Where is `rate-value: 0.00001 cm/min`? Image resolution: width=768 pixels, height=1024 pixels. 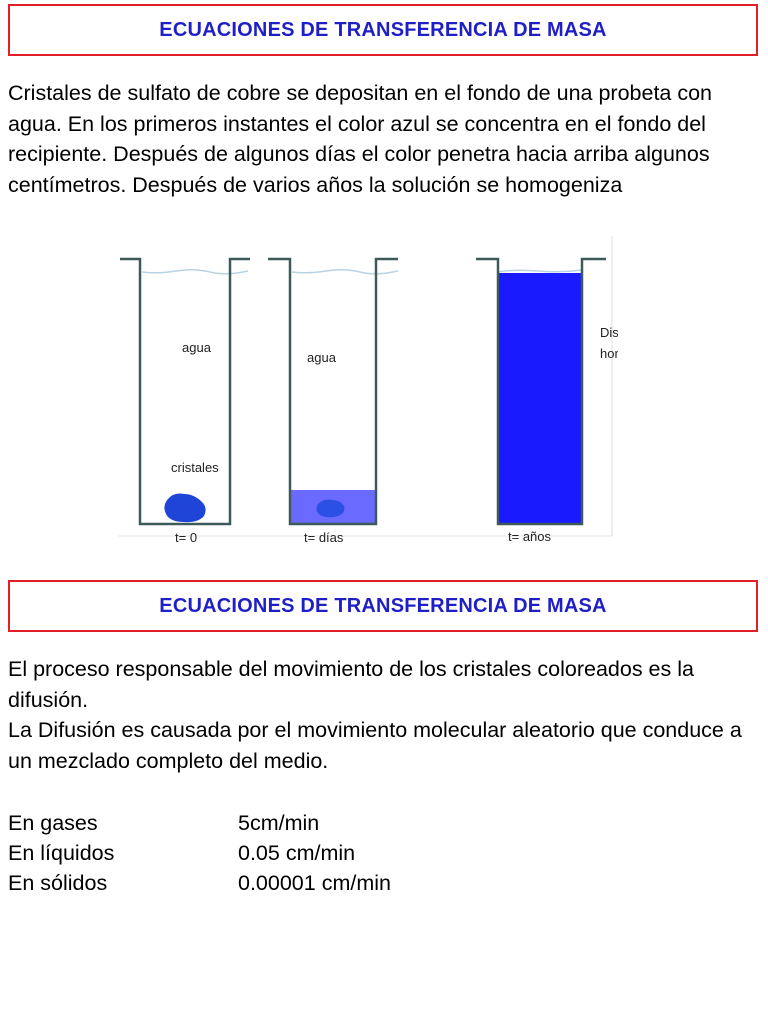
rate-value: 0.00001 cm/min is located at coordinates (314, 883).